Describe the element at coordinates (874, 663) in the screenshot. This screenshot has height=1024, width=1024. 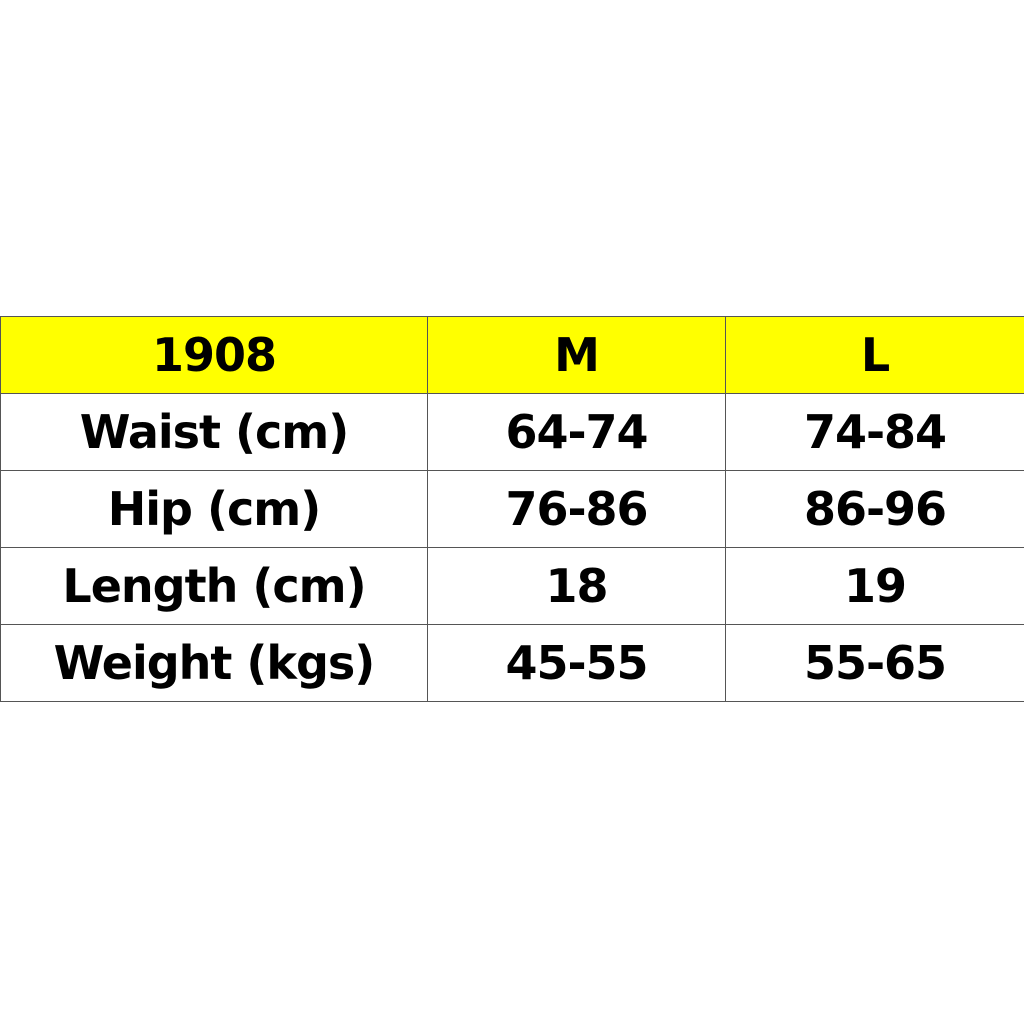
I see `cell-l: 55-65` at that location.